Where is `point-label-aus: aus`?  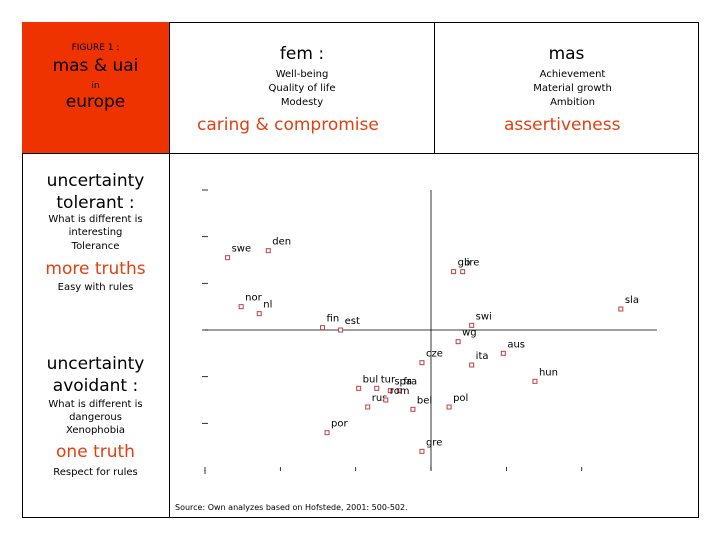 point-label-aus: aus is located at coordinates (516, 344).